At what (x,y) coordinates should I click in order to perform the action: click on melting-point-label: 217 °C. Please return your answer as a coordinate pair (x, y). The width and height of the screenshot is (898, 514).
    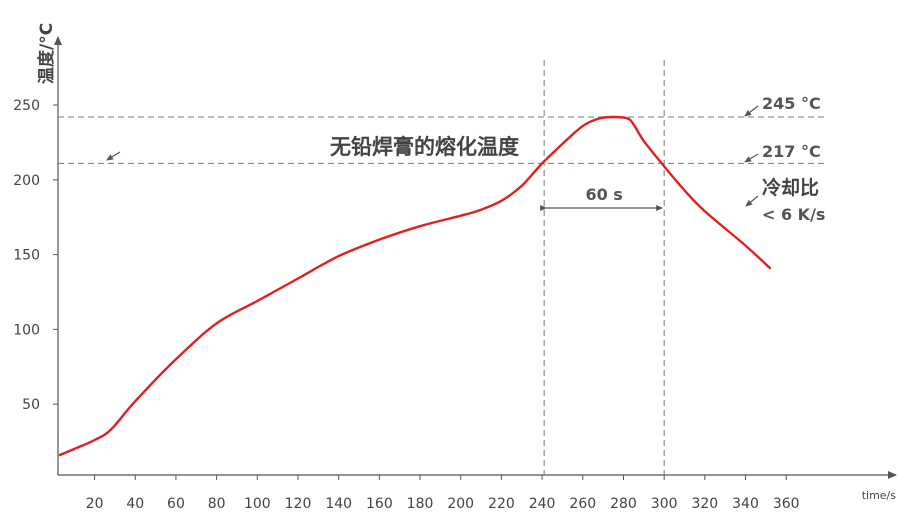
    Looking at the image, I should click on (791, 151).